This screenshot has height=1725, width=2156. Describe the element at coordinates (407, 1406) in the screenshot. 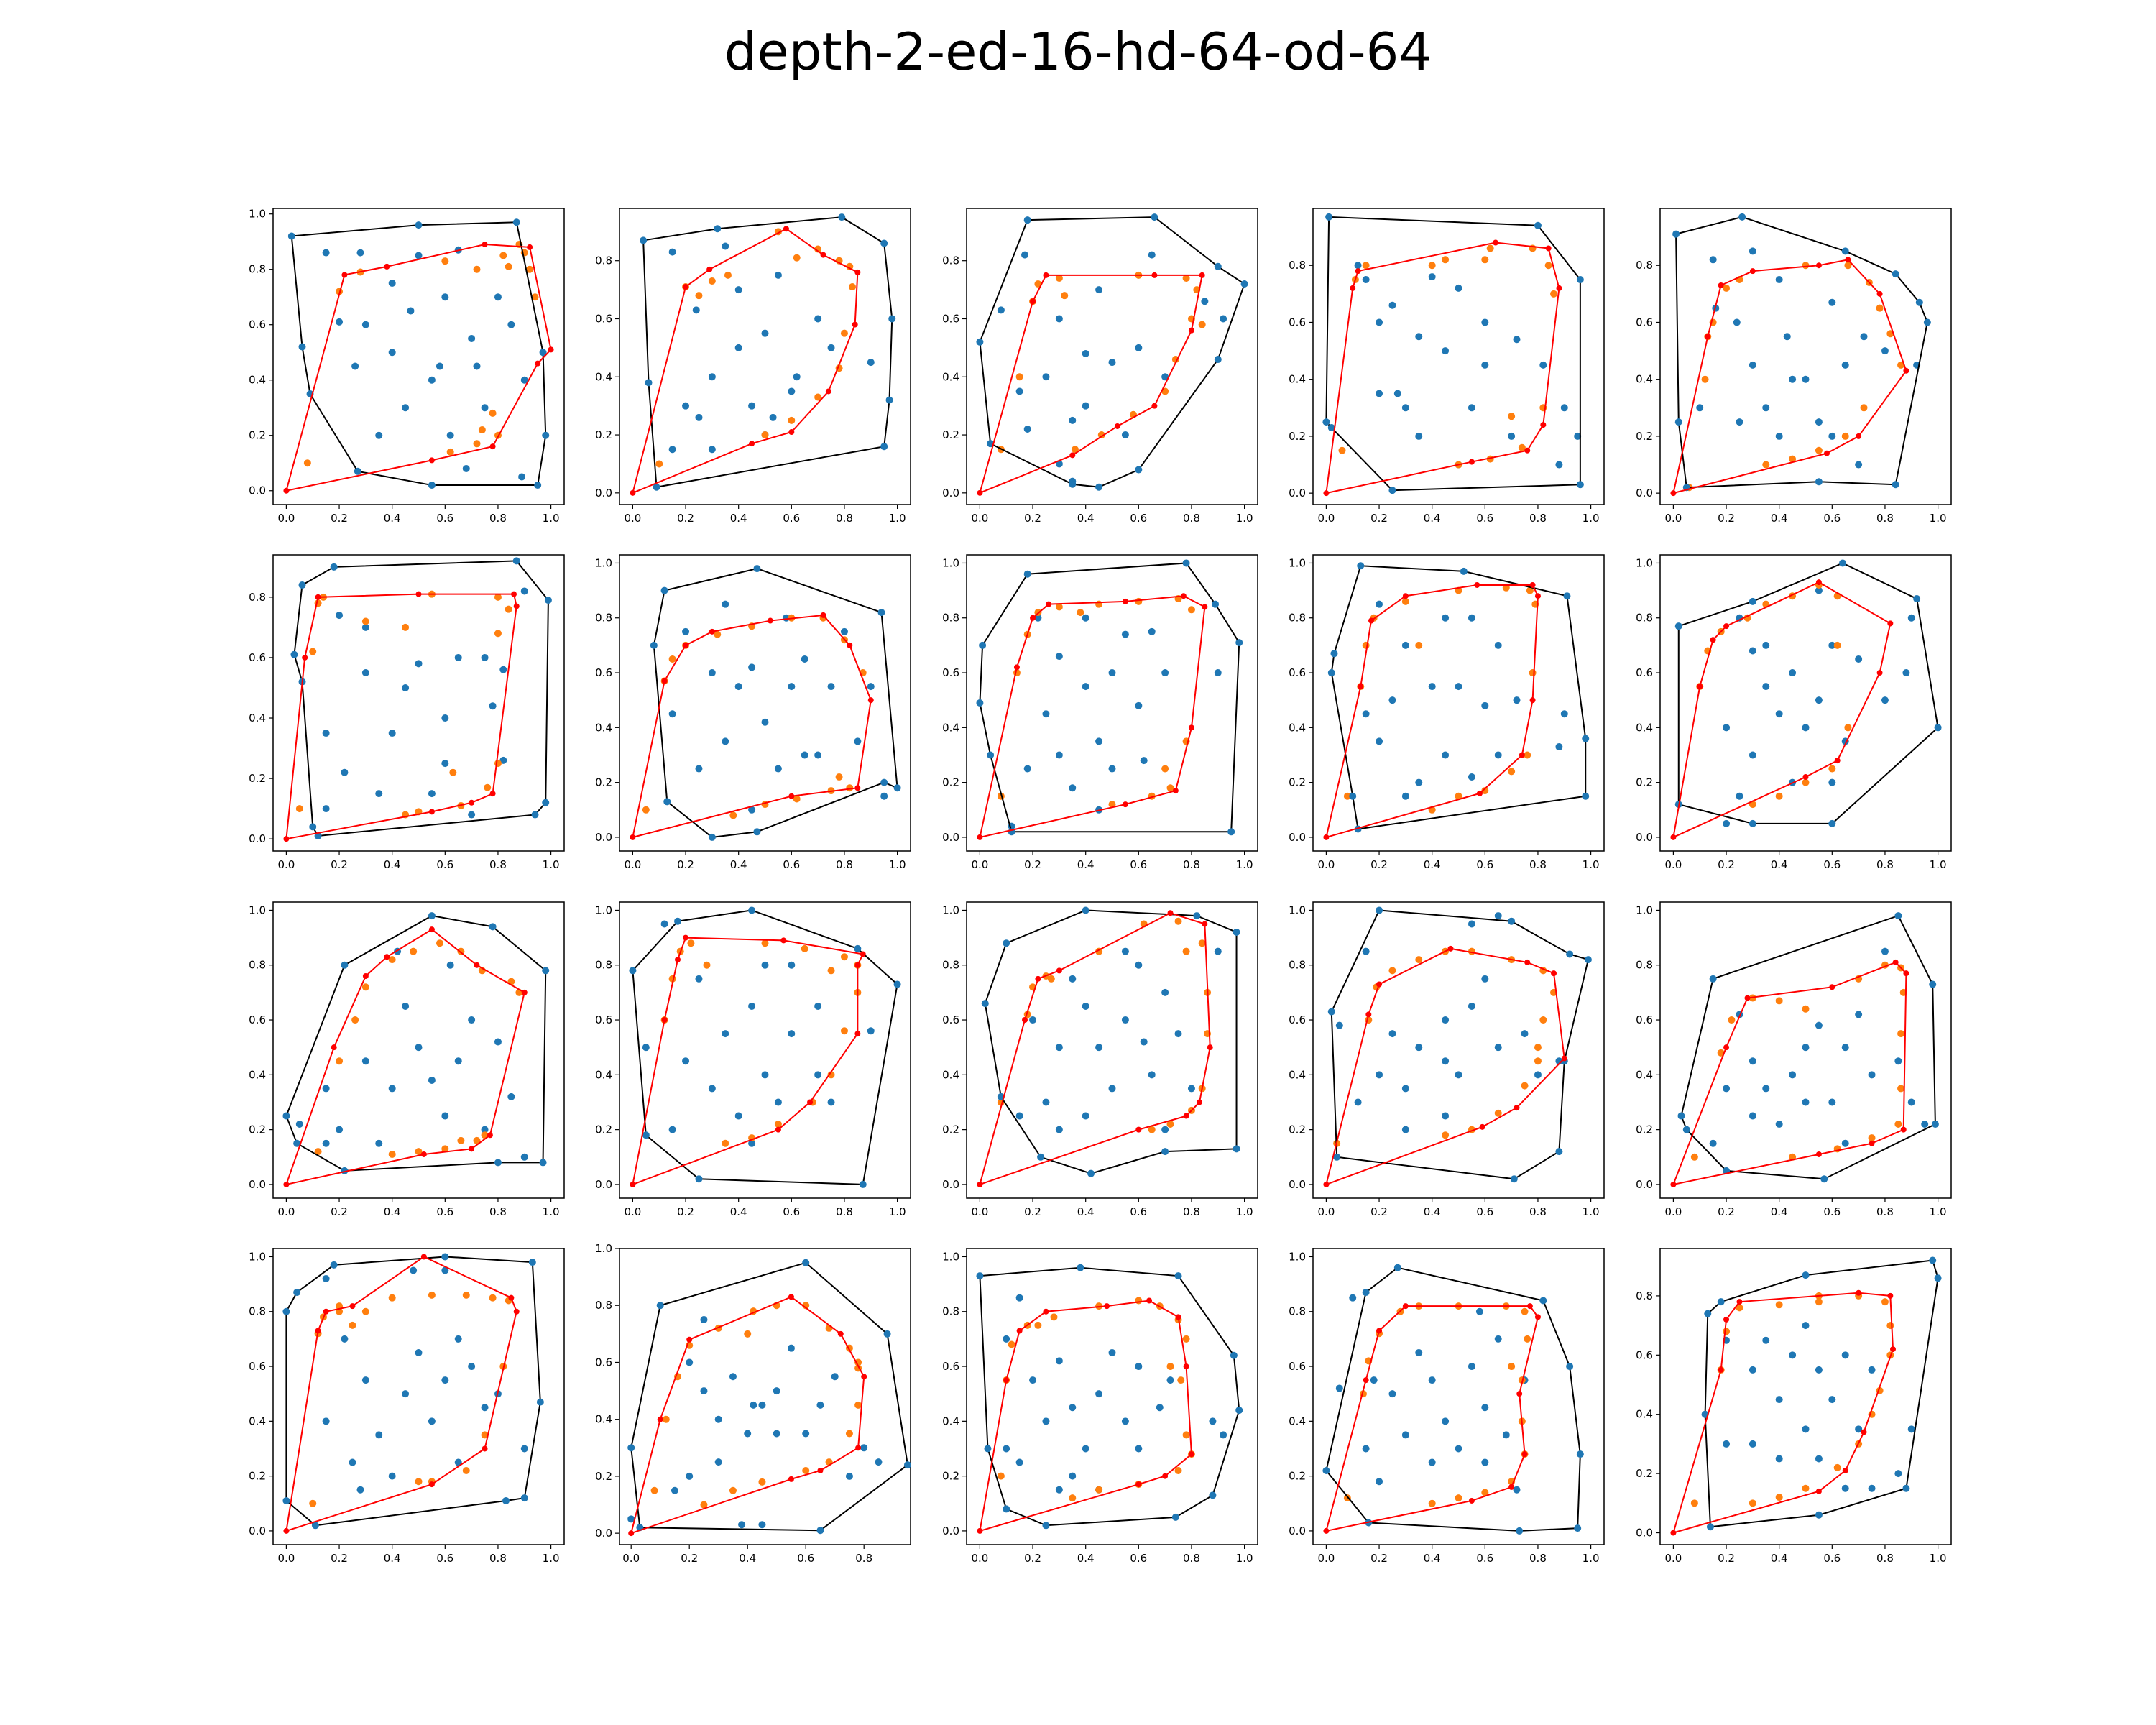

I see `subplot-16: 0.0 0.2 0.4 0.6 0.8 1.0 0.0 0.2 0.4 0.6 0.8 1.0` at that location.